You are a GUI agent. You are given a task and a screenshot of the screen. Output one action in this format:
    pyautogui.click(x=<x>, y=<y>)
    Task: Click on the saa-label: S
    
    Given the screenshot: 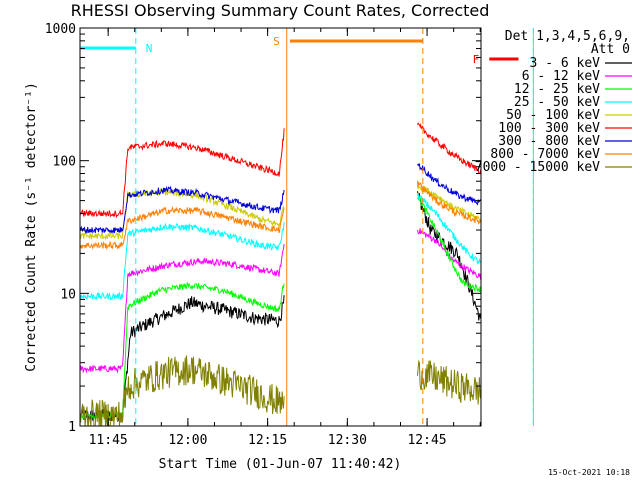 What is the action you would take?
    pyautogui.click(x=276, y=41)
    